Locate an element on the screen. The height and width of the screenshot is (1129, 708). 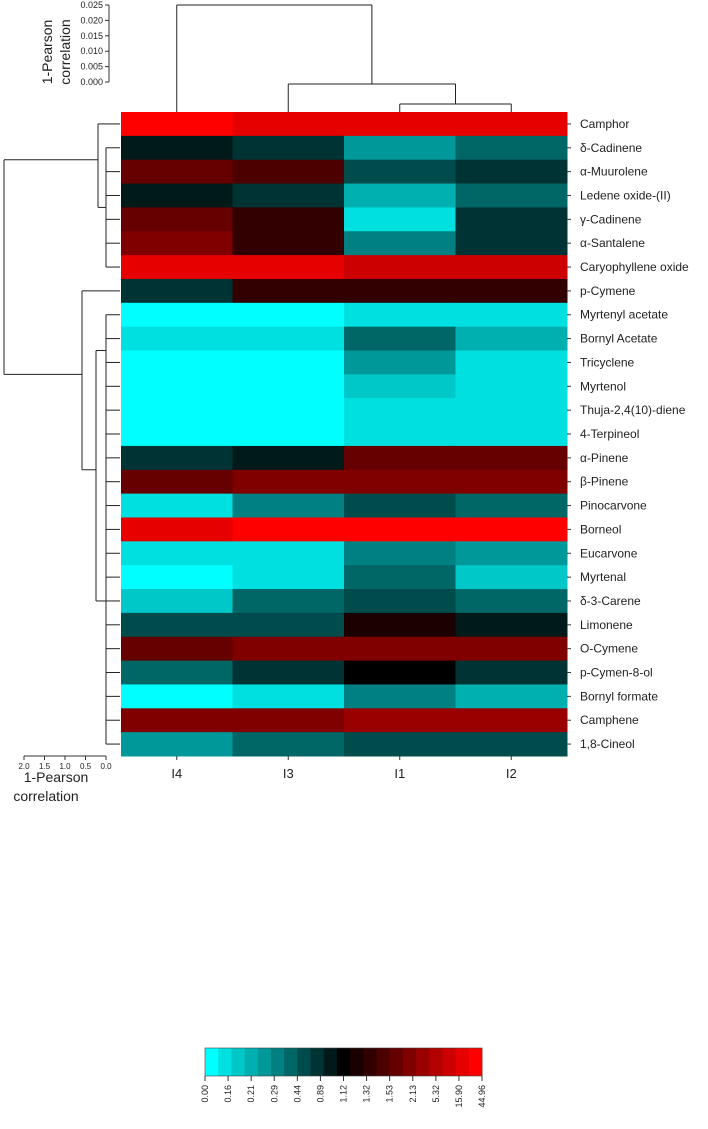
row-label: 1,8-Cineol is located at coordinates (607, 744).